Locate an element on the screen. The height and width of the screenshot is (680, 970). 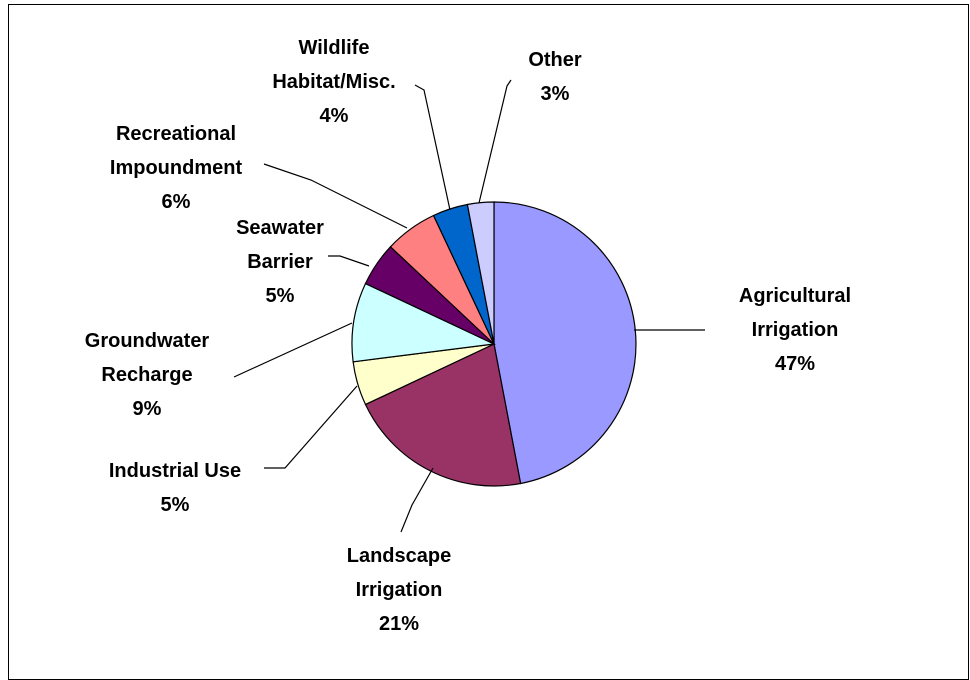
leader-line-groundwater-recharge is located at coordinates (293, 350).